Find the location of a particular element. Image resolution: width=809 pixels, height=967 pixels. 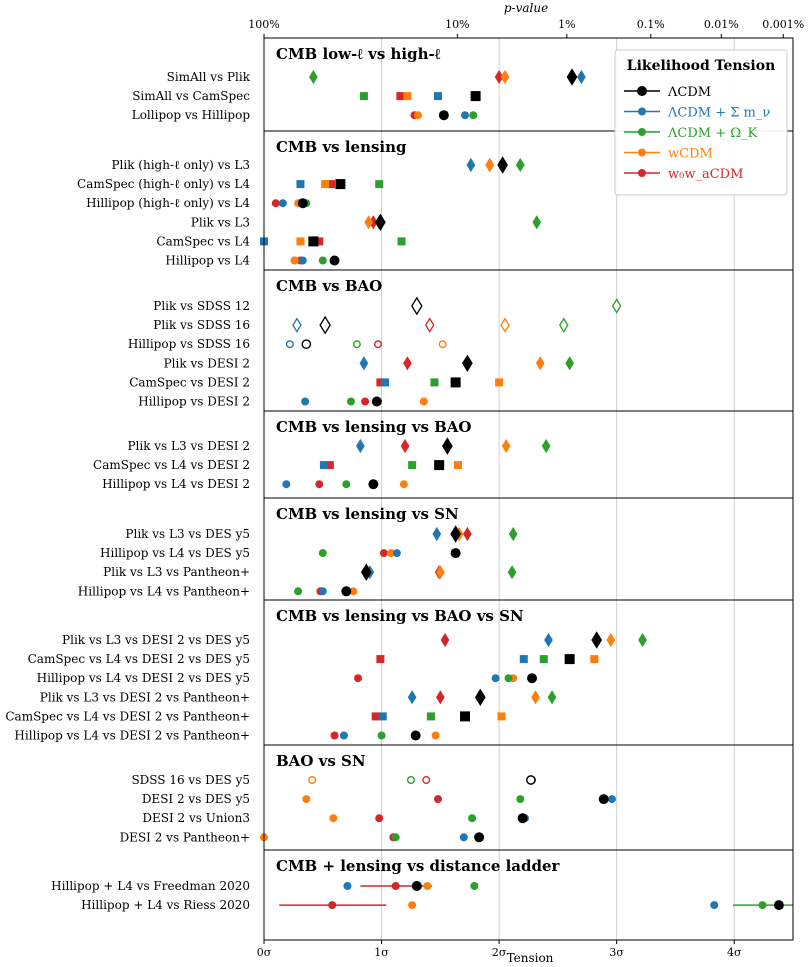

row-label: Hillipop vs SDSS 16 is located at coordinates (189, 344).